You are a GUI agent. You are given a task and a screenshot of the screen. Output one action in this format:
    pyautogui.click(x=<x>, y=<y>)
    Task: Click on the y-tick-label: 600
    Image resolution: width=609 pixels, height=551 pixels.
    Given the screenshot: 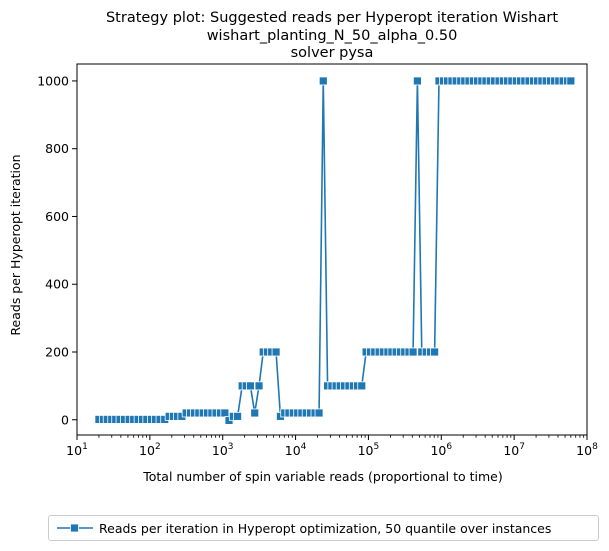 What is the action you would take?
    pyautogui.click(x=57, y=216)
    